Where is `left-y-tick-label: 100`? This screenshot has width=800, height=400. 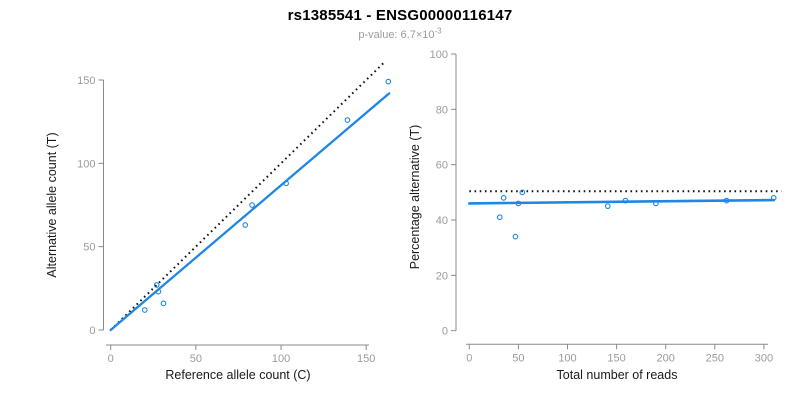
left-y-tick-label: 100 is located at coordinates (86, 164).